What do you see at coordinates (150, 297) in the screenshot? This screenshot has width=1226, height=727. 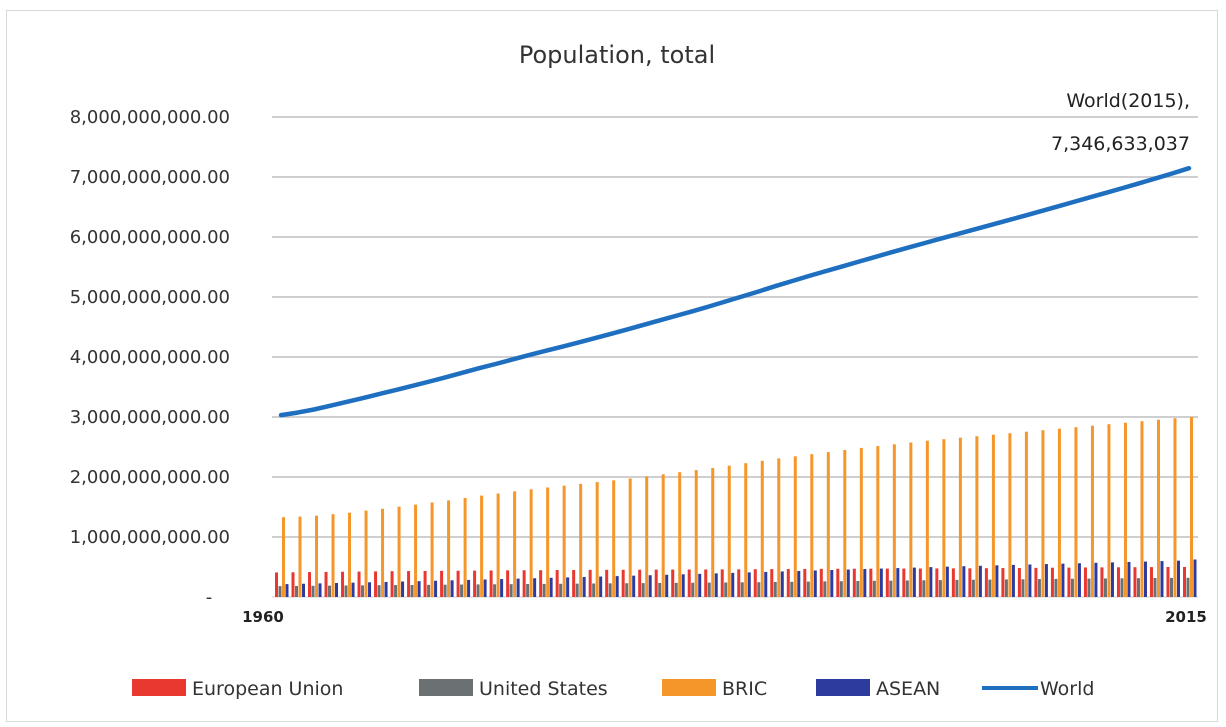 I see `y-tick-label: 5,000,000,000.00` at bounding box center [150, 297].